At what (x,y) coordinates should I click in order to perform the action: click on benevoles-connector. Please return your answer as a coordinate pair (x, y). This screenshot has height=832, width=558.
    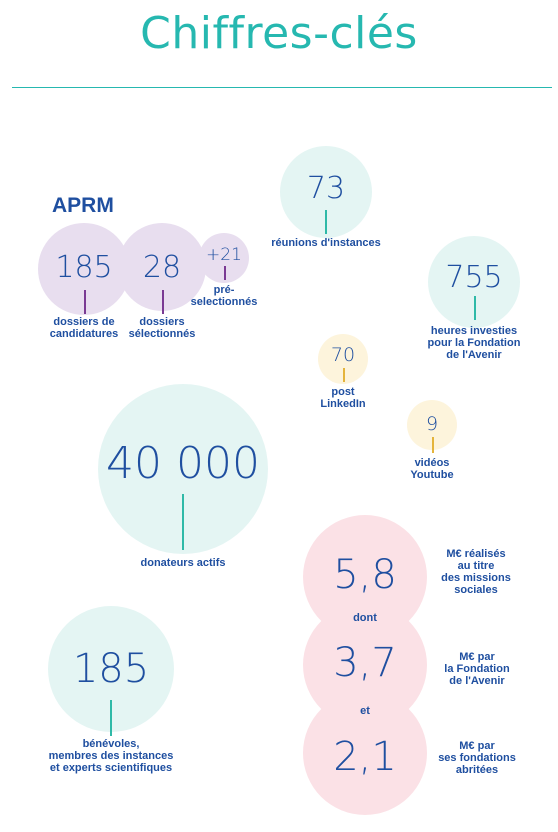
    Looking at the image, I should click on (111, 718).